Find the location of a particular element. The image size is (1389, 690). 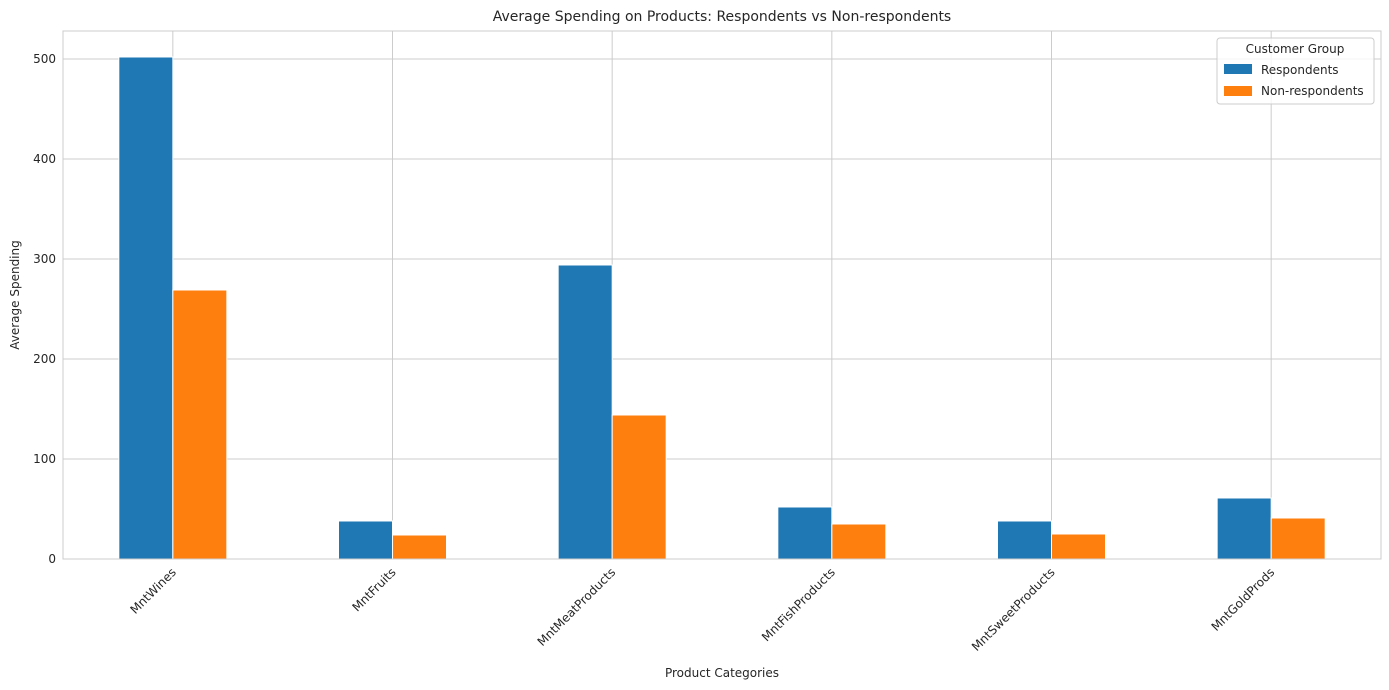

x-tick-label: MntFishProducts is located at coordinates (798, 604).